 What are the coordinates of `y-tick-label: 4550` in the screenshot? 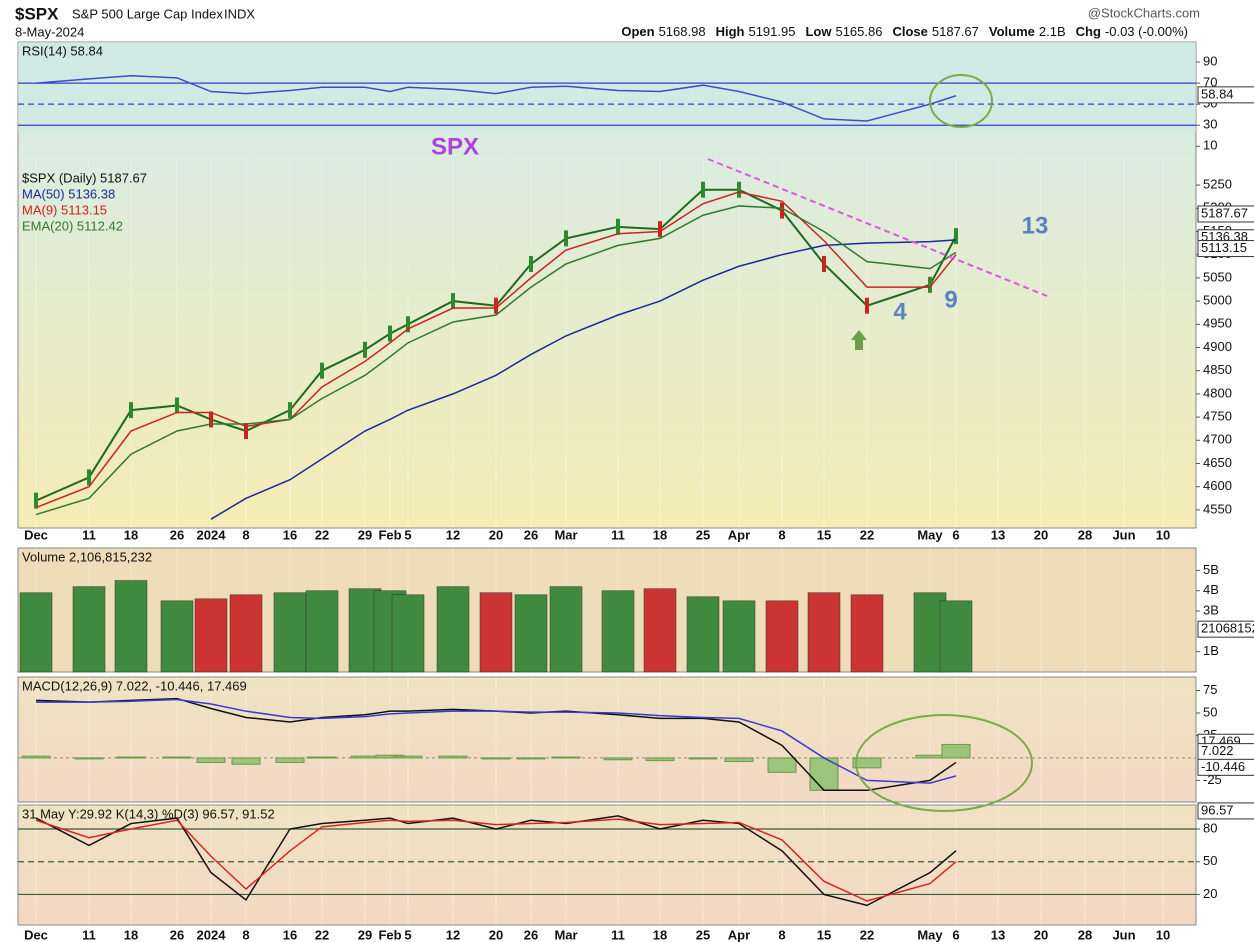 It's located at (1217, 508).